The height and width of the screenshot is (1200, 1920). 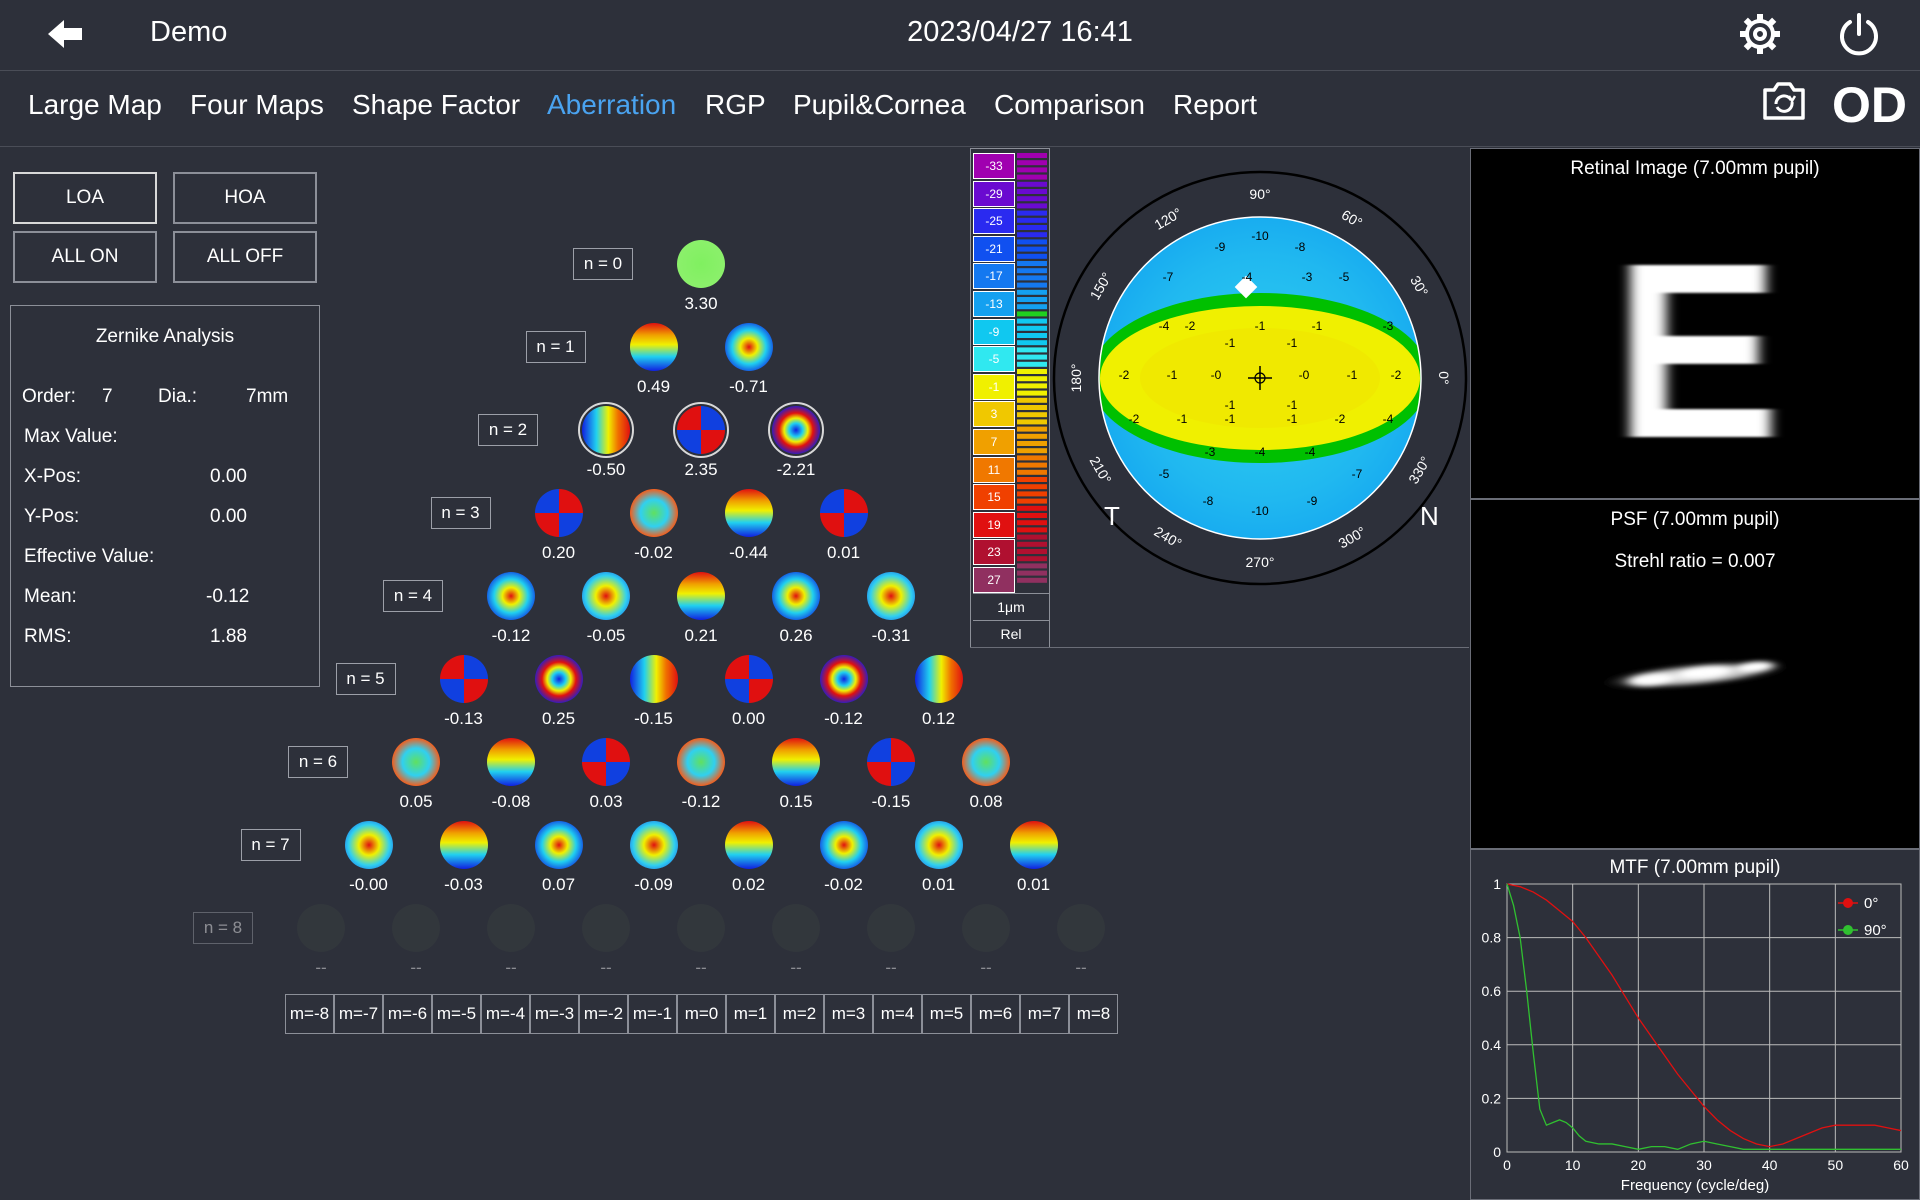 What do you see at coordinates (270, 845) in the screenshot?
I see `order-label-n7: n = 7` at bounding box center [270, 845].